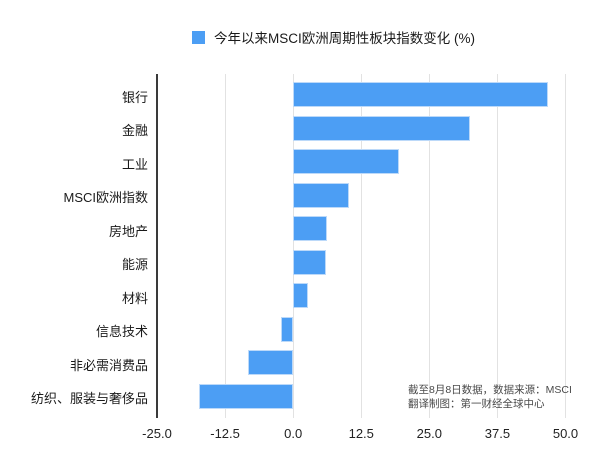  I want to click on category-label: 工业, so click(134, 164).